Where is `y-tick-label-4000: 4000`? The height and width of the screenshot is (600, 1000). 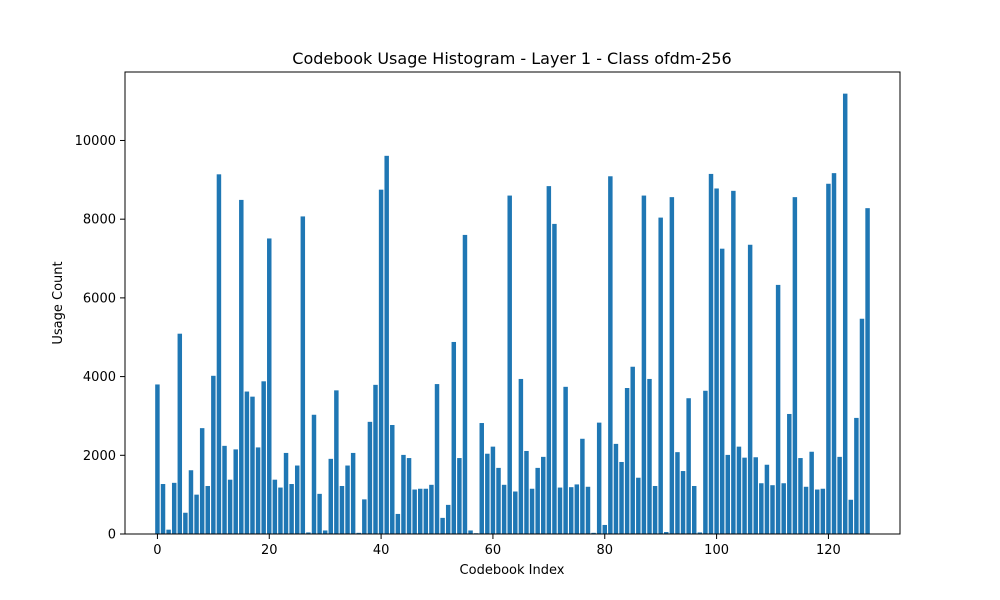 y-tick-label-4000: 4000 is located at coordinates (99, 377).